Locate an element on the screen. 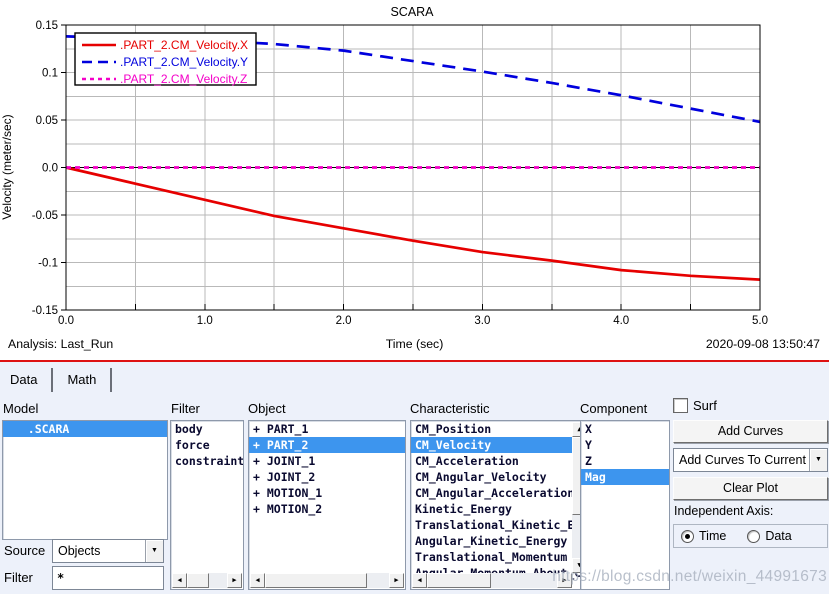 The width and height of the screenshot is (829, 594). legend-entry: .PART_2.CM_Velocity.X is located at coordinates (184, 45).